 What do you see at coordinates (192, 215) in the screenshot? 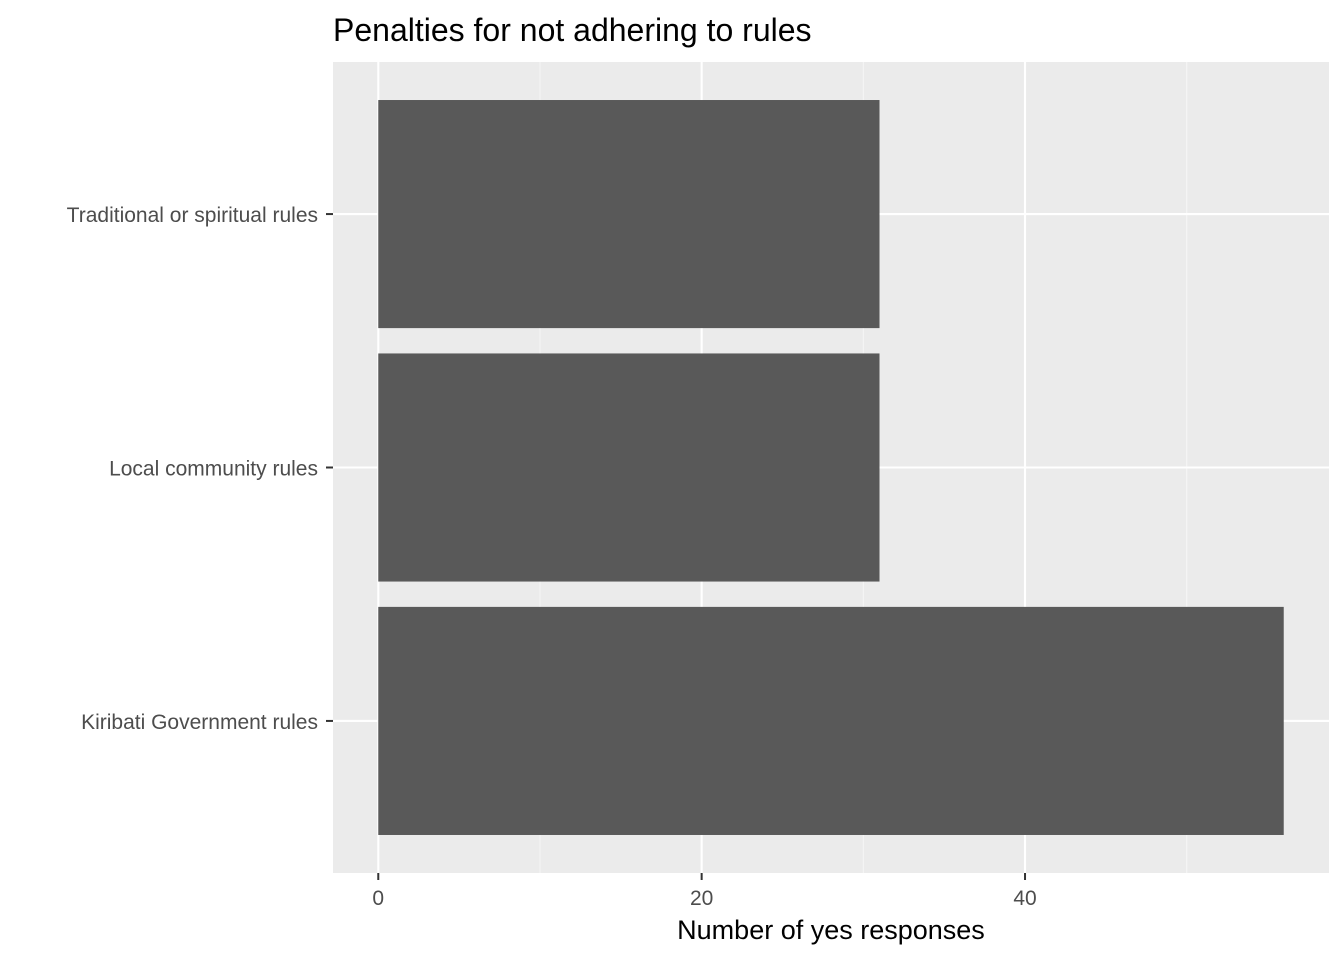
I see `y-tick-label: Traditional or spiritual rules` at bounding box center [192, 215].